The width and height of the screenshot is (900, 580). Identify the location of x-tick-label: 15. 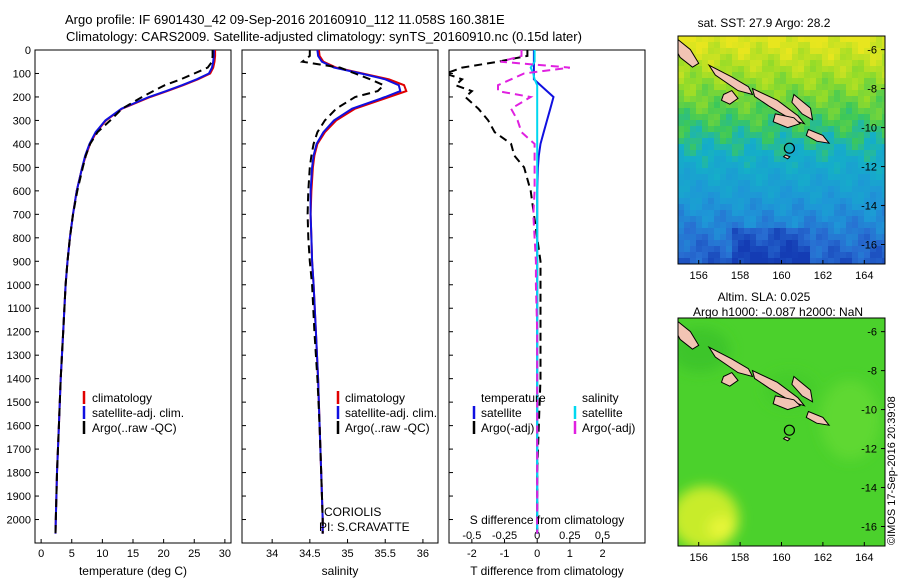
(133, 554).